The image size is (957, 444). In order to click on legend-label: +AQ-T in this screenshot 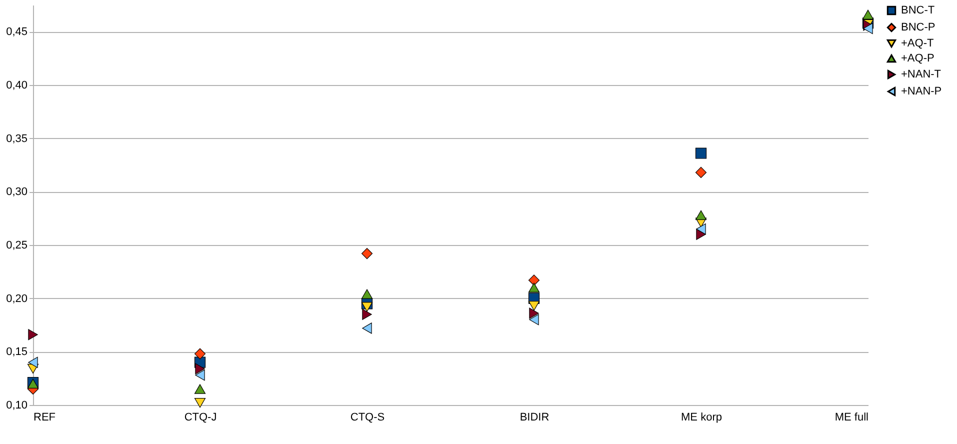, I will do `click(917, 44)`.